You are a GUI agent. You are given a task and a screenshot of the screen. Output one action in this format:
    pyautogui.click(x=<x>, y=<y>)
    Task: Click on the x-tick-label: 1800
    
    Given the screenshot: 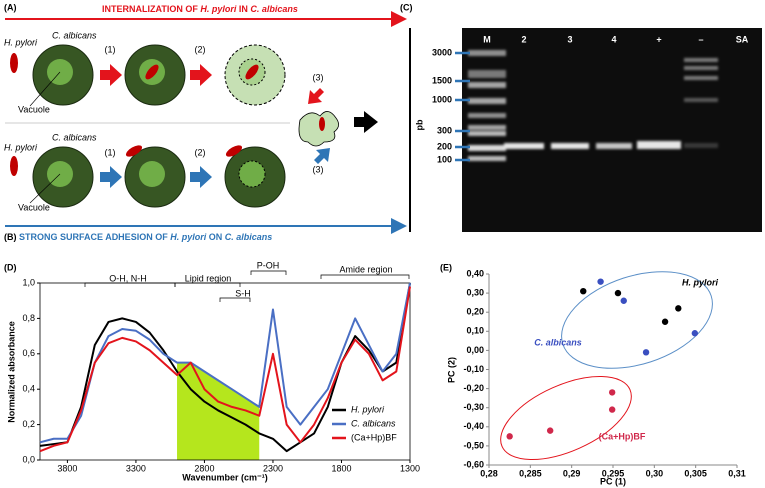 What is the action you would take?
    pyautogui.click(x=341, y=468)
    